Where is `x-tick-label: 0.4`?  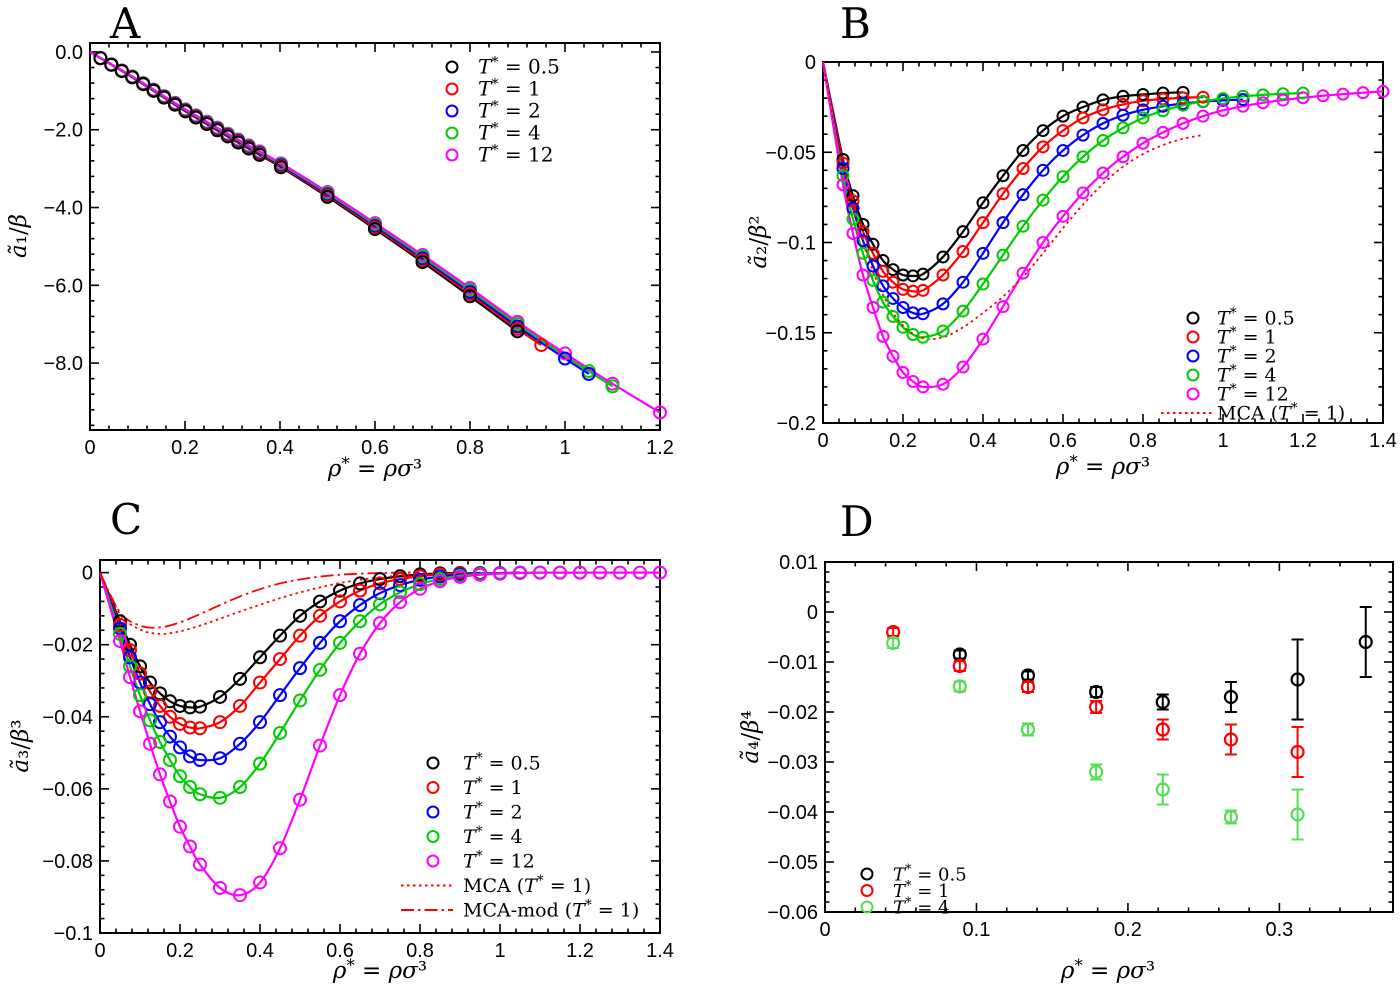
x-tick-label: 0.4 is located at coordinates (260, 951).